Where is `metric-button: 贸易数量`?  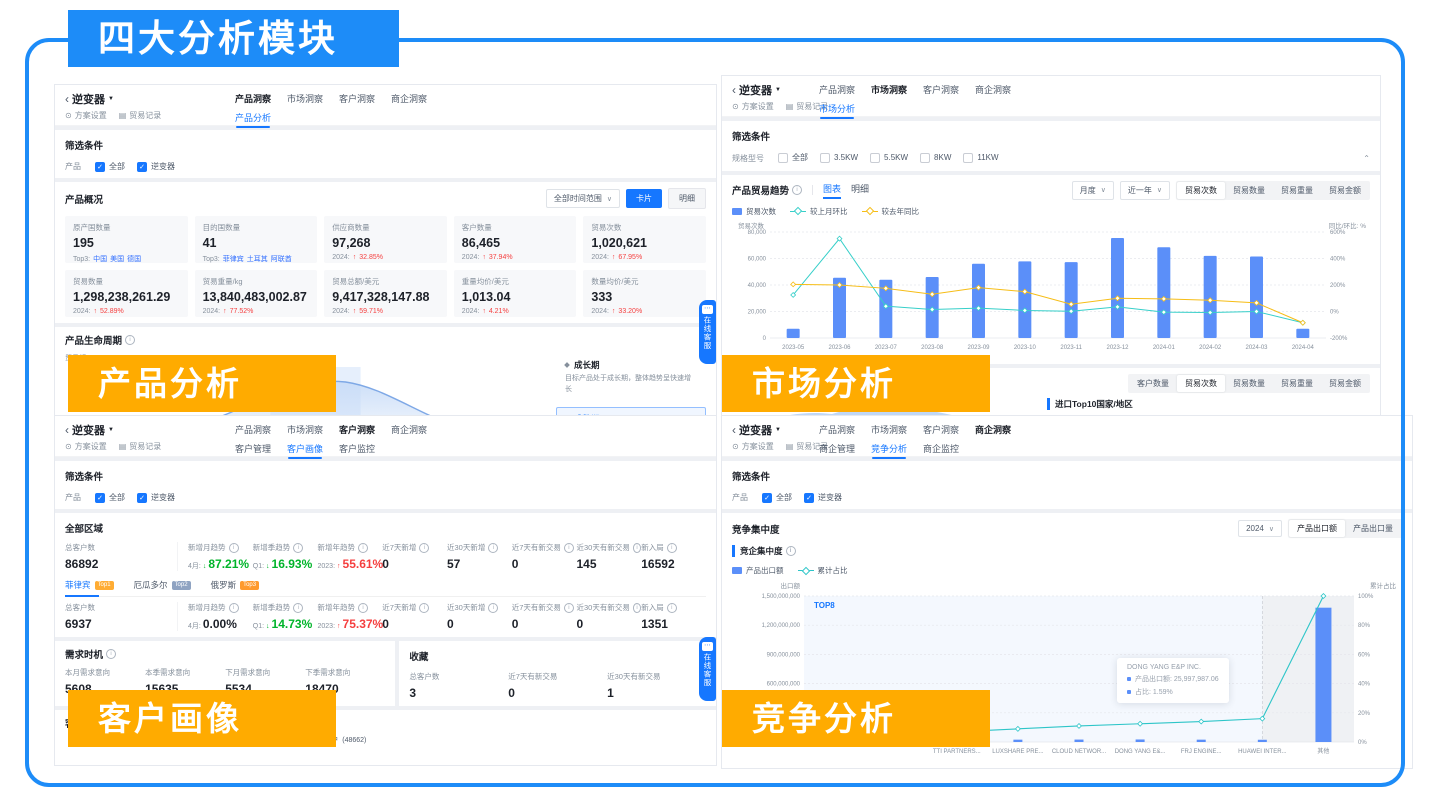
metric-button: 贸易数量 is located at coordinates (1249, 190).